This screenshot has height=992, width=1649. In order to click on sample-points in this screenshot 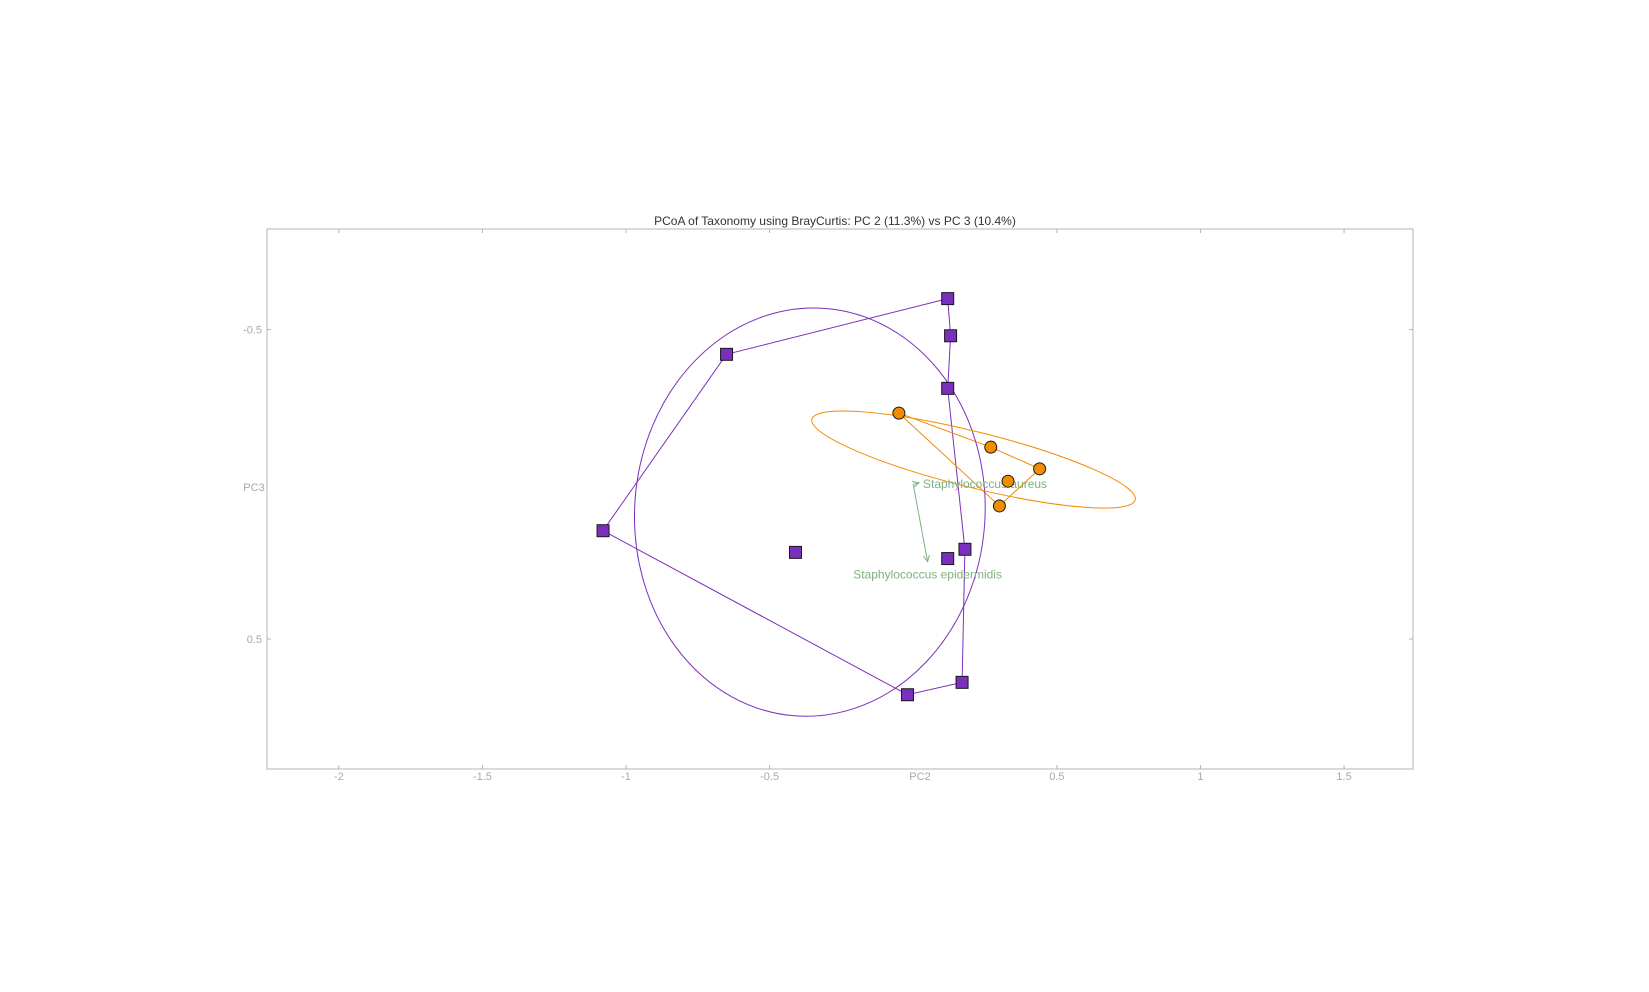, I will do `click(821, 497)`.